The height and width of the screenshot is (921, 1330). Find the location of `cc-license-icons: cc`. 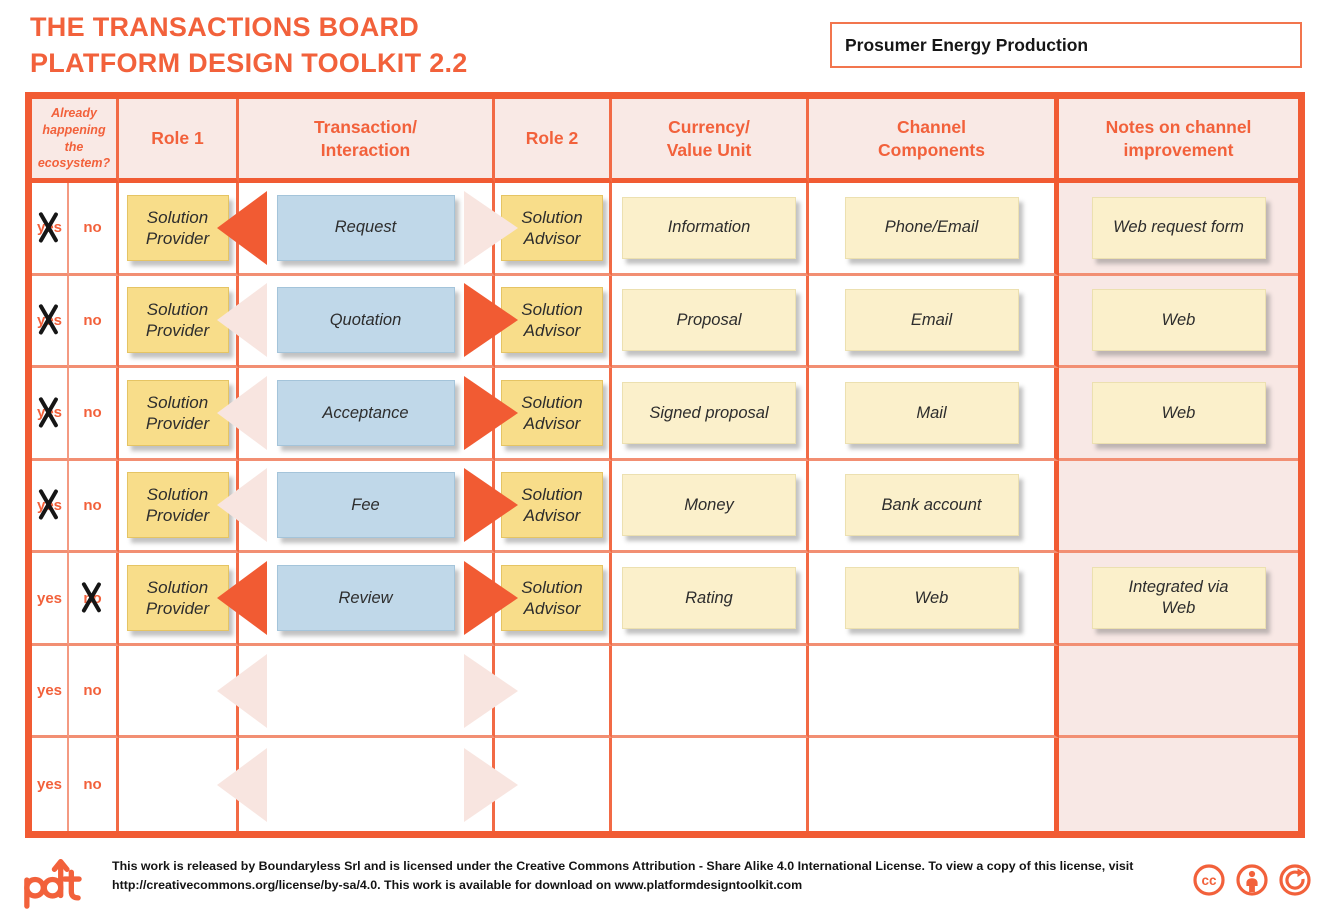

cc-license-icons: cc is located at coordinates (1252, 880).